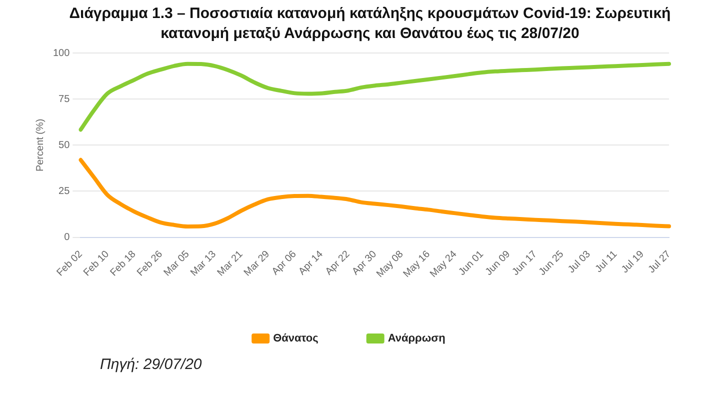 This screenshot has height=398, width=724. Describe the element at coordinates (40, 145) in the screenshot. I see `y-axis-title: Percent (%)` at that location.